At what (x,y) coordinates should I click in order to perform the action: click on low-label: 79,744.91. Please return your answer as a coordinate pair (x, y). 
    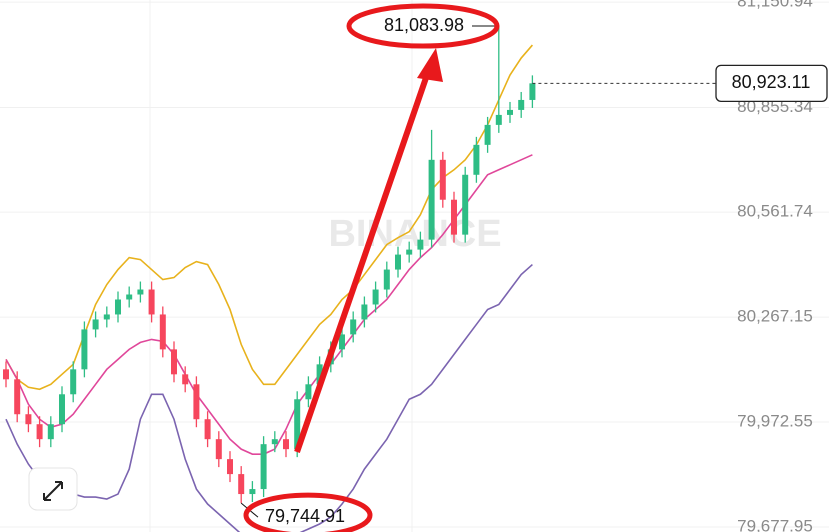
    Looking at the image, I should click on (305, 516).